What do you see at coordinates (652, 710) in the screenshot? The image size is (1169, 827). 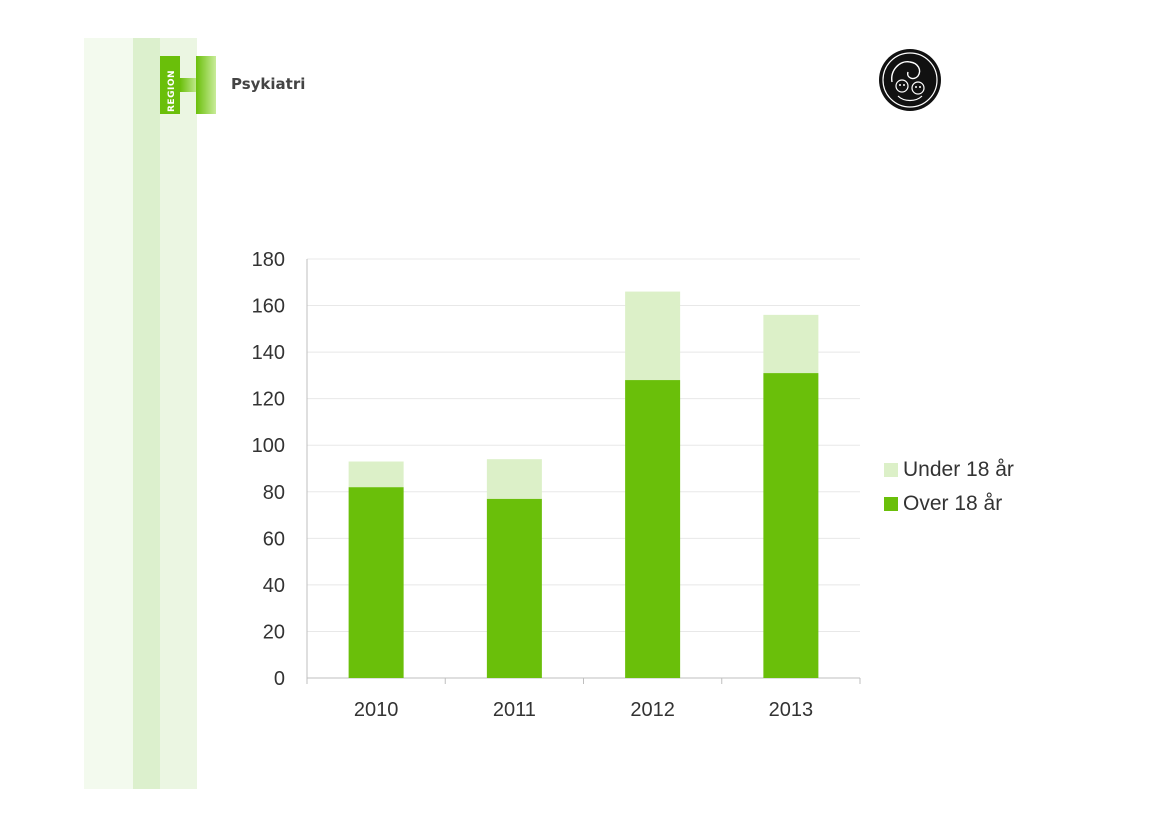 I see `x-tick-label-2012: 2012` at bounding box center [652, 710].